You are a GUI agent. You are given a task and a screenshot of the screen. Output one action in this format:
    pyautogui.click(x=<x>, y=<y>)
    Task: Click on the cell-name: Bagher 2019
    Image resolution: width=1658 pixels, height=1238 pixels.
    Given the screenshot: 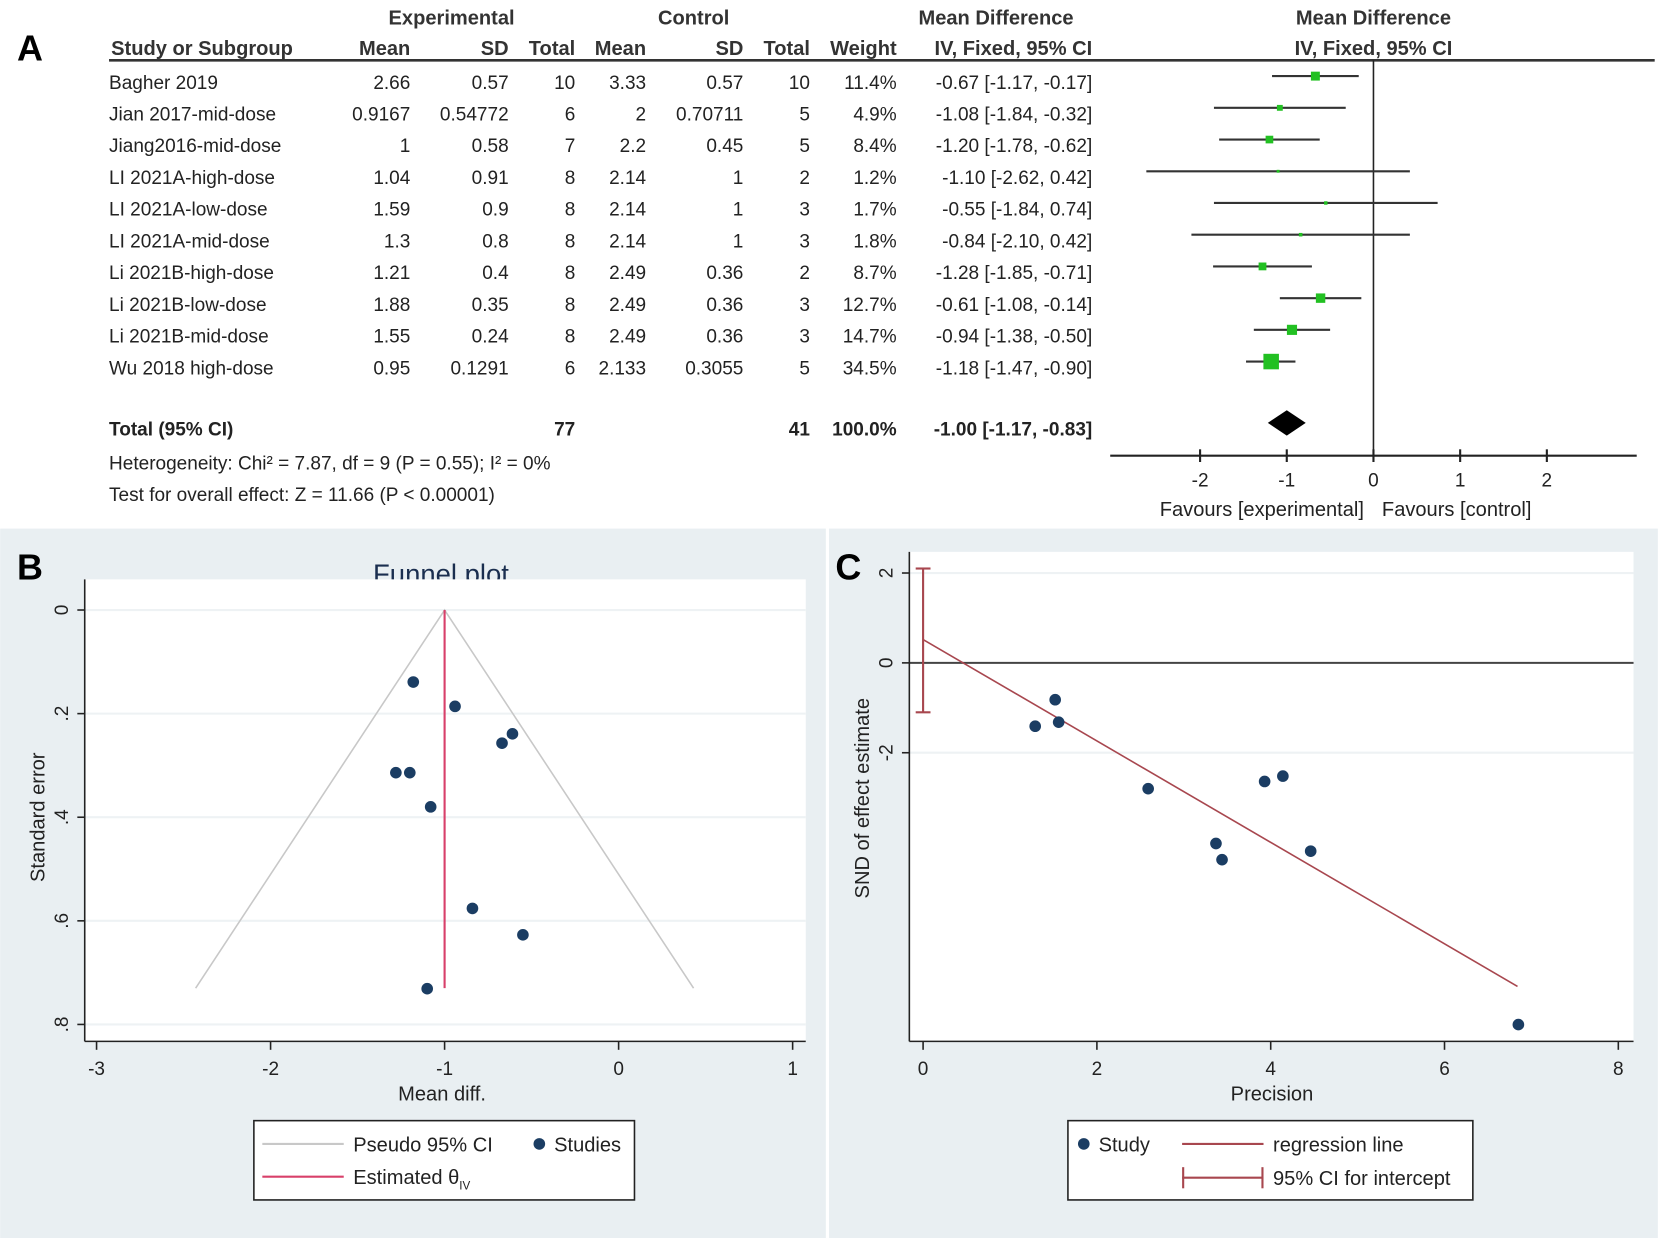 What is the action you would take?
    pyautogui.click(x=163, y=83)
    